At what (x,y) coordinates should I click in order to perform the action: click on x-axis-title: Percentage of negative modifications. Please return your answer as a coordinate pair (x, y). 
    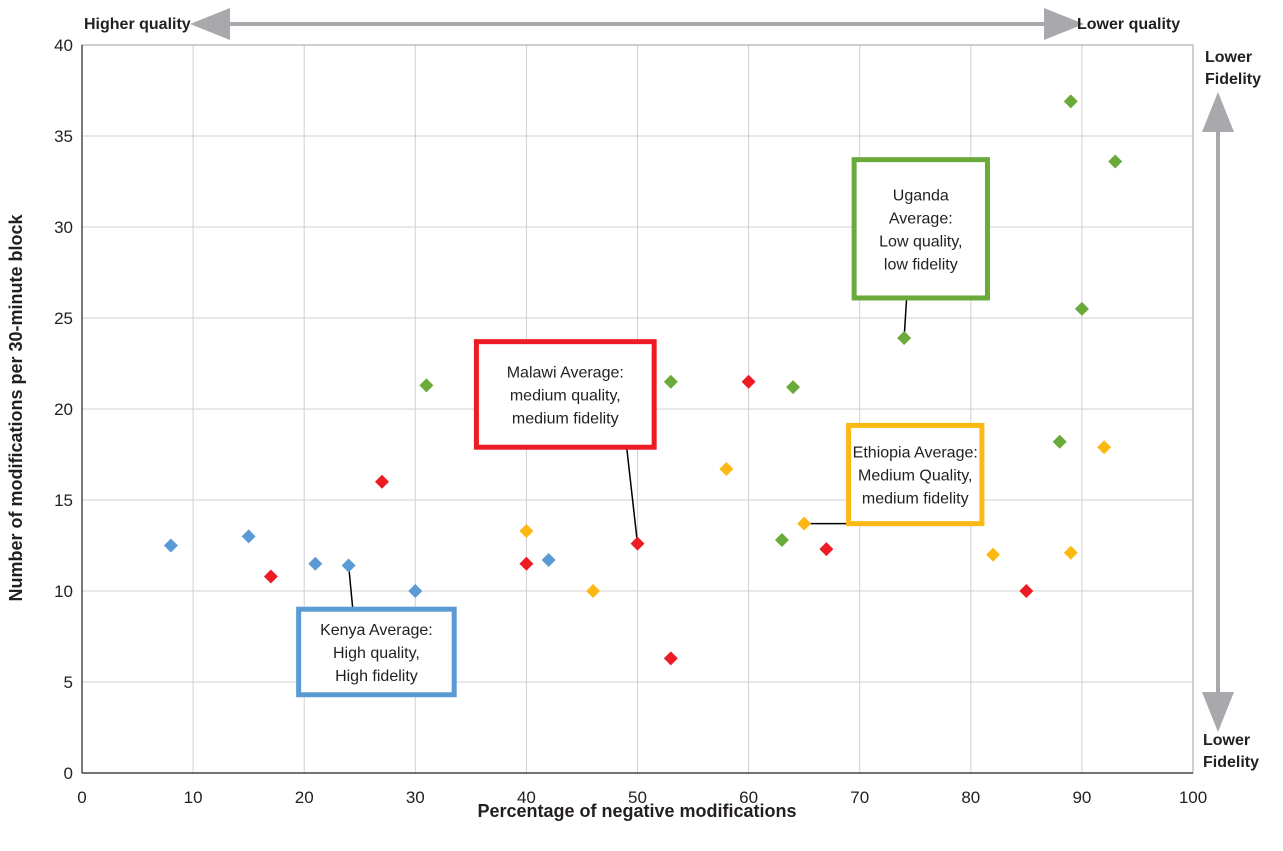
    Looking at the image, I should click on (636, 811).